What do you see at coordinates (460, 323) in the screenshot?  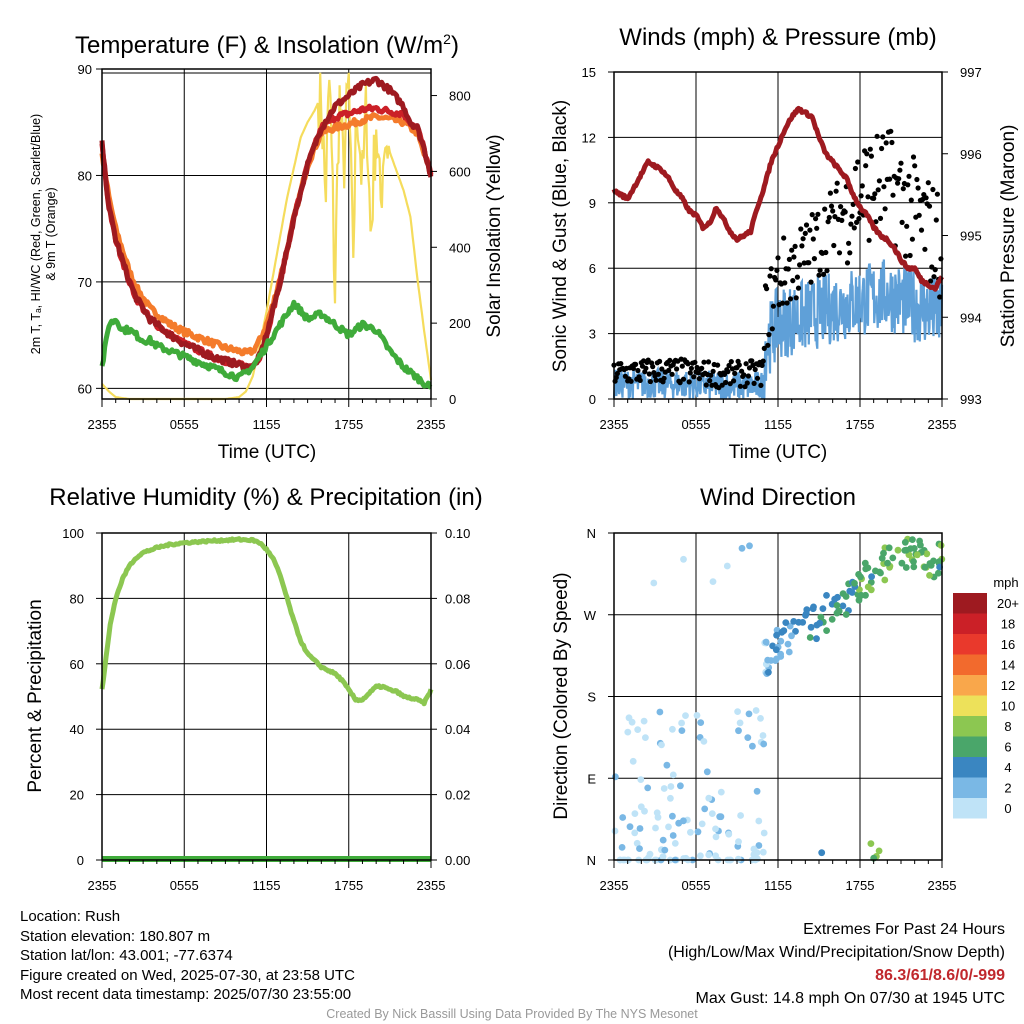 I see `insolation-ytick-label: 200` at bounding box center [460, 323].